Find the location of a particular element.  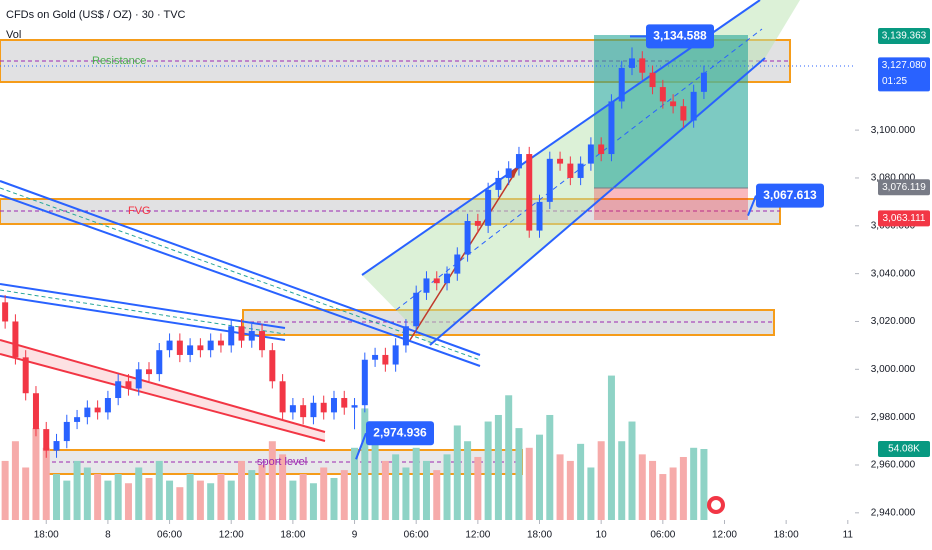

x-tick-label: 18:00 is located at coordinates (539, 535).